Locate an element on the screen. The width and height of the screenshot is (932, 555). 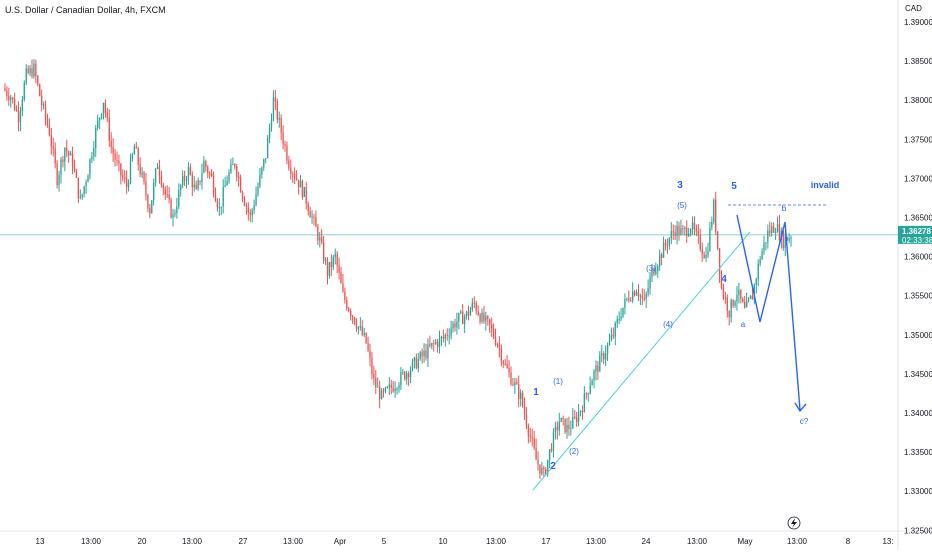
x-tick-label: 24 is located at coordinates (646, 541).